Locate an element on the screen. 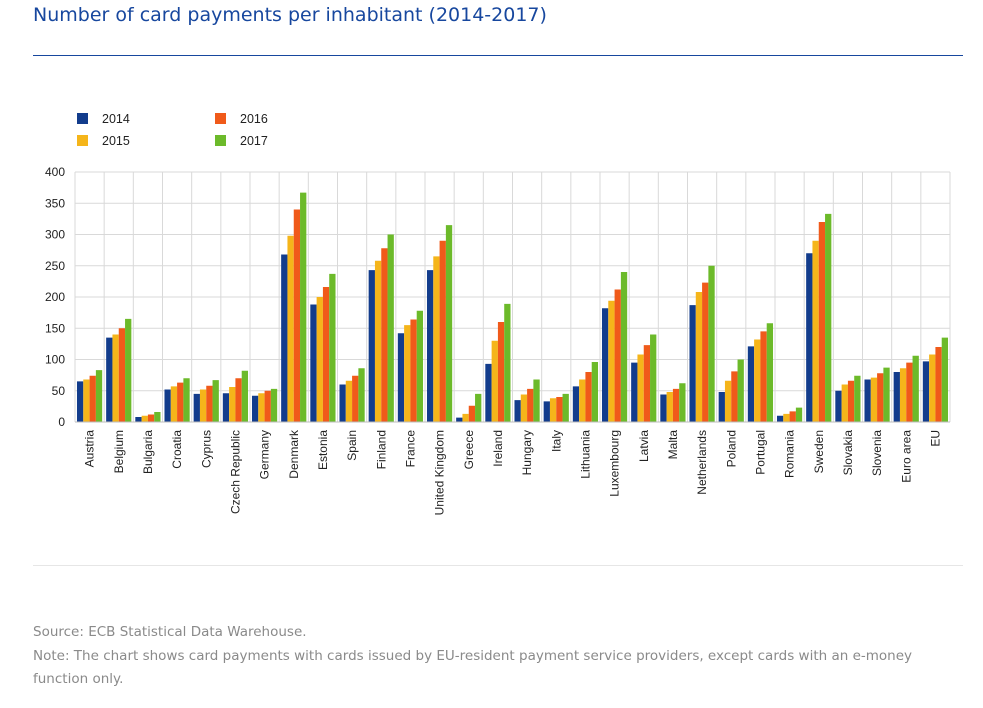 The image size is (983, 708). legend-label-2014: 2014 is located at coordinates (116, 119).